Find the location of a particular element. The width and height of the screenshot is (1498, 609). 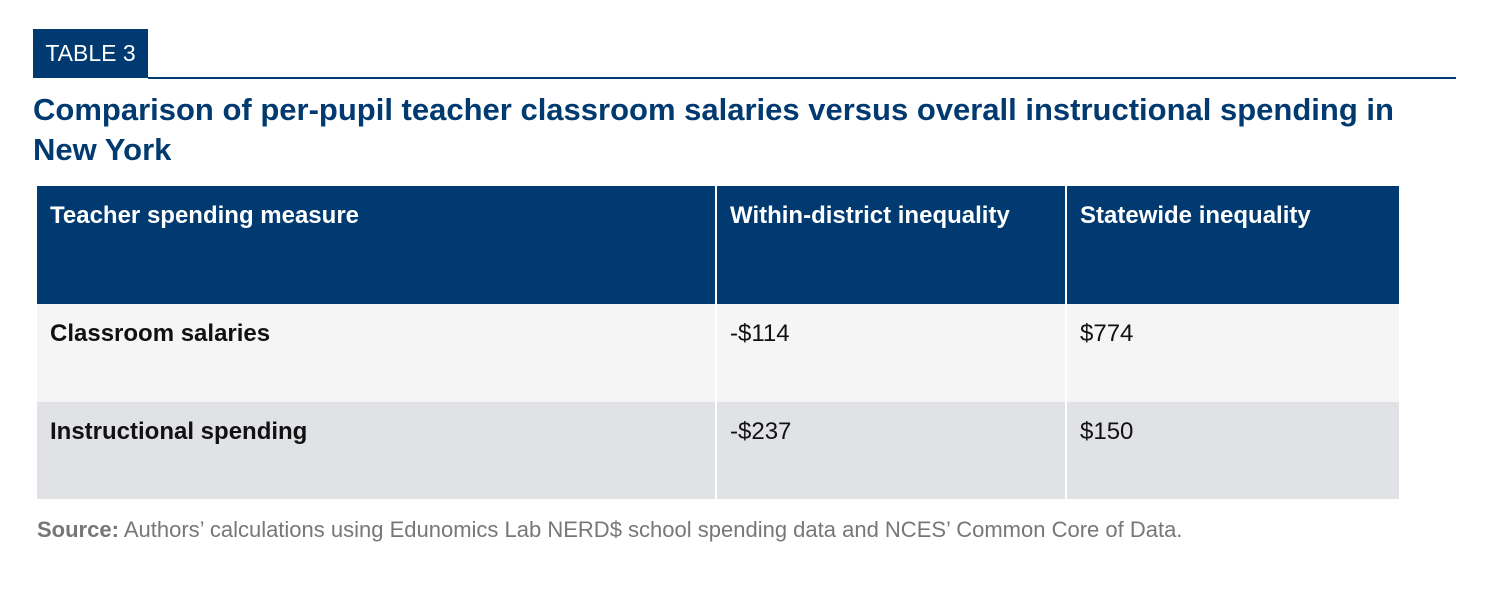

table-row: Classroom salaries -$114 $774 is located at coordinates (718, 353).